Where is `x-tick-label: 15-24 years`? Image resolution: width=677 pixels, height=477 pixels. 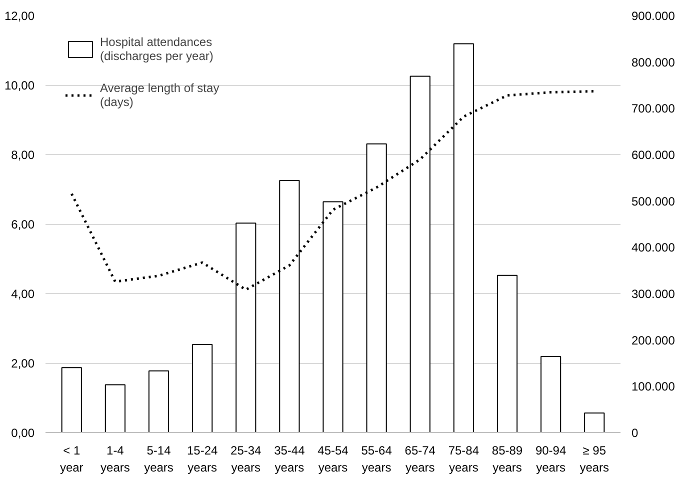
x-tick-label: 15-24 years is located at coordinates (202, 459).